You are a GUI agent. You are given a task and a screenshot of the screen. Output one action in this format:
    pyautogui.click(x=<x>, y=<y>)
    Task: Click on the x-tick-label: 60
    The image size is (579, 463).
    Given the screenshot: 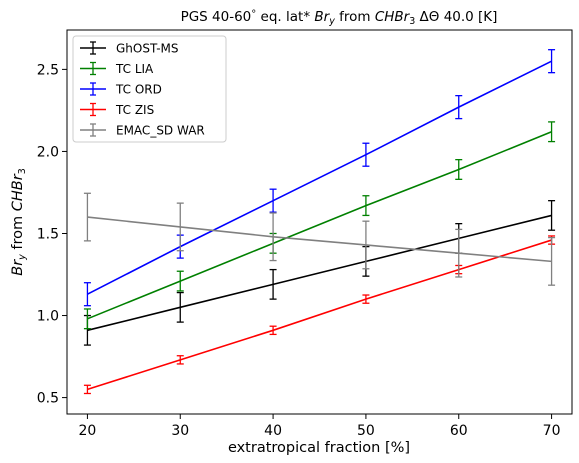 What is the action you would take?
    pyautogui.click(x=459, y=431)
    